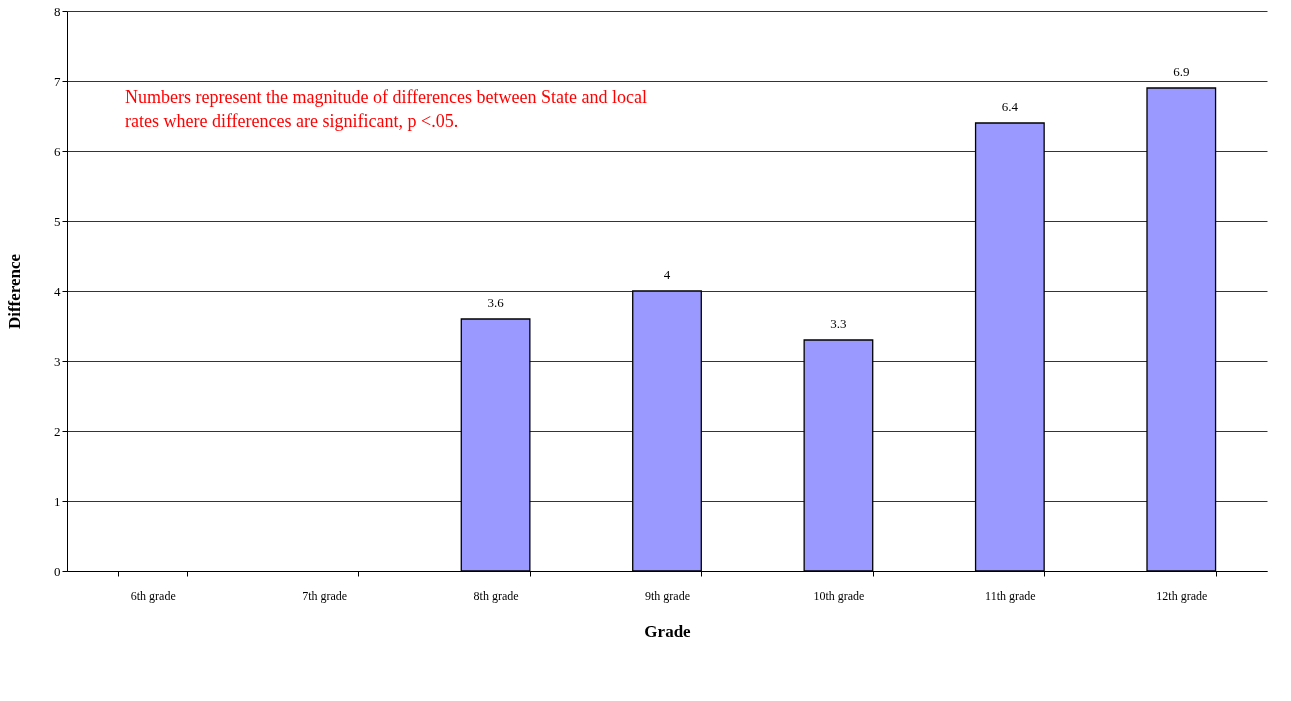 The image size is (1291, 701). I want to click on y-tick-label: 3, so click(57, 361).